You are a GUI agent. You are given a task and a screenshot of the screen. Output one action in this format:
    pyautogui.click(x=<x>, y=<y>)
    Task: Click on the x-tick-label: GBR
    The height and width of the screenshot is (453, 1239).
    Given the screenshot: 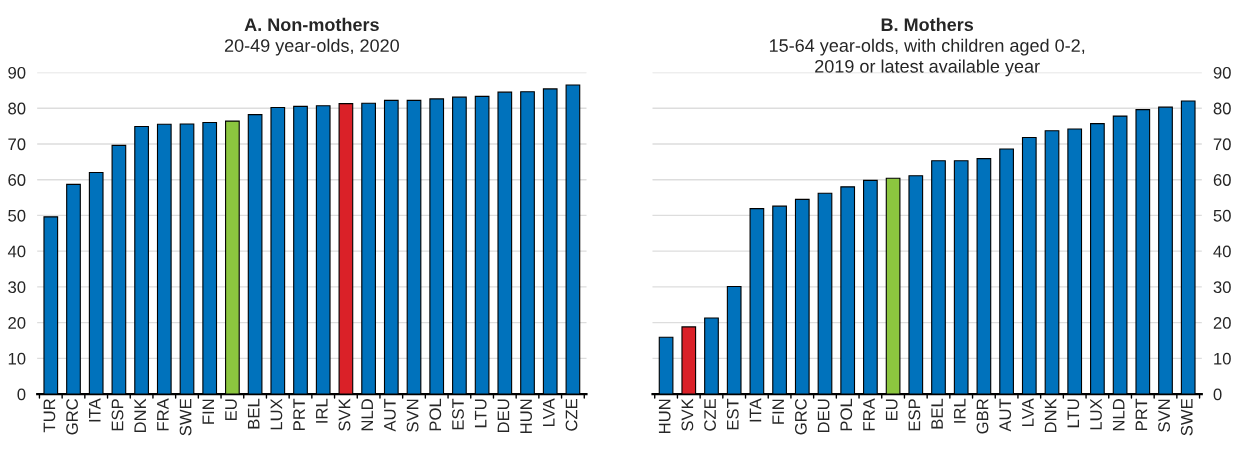 What is the action you would take?
    pyautogui.click(x=982, y=416)
    